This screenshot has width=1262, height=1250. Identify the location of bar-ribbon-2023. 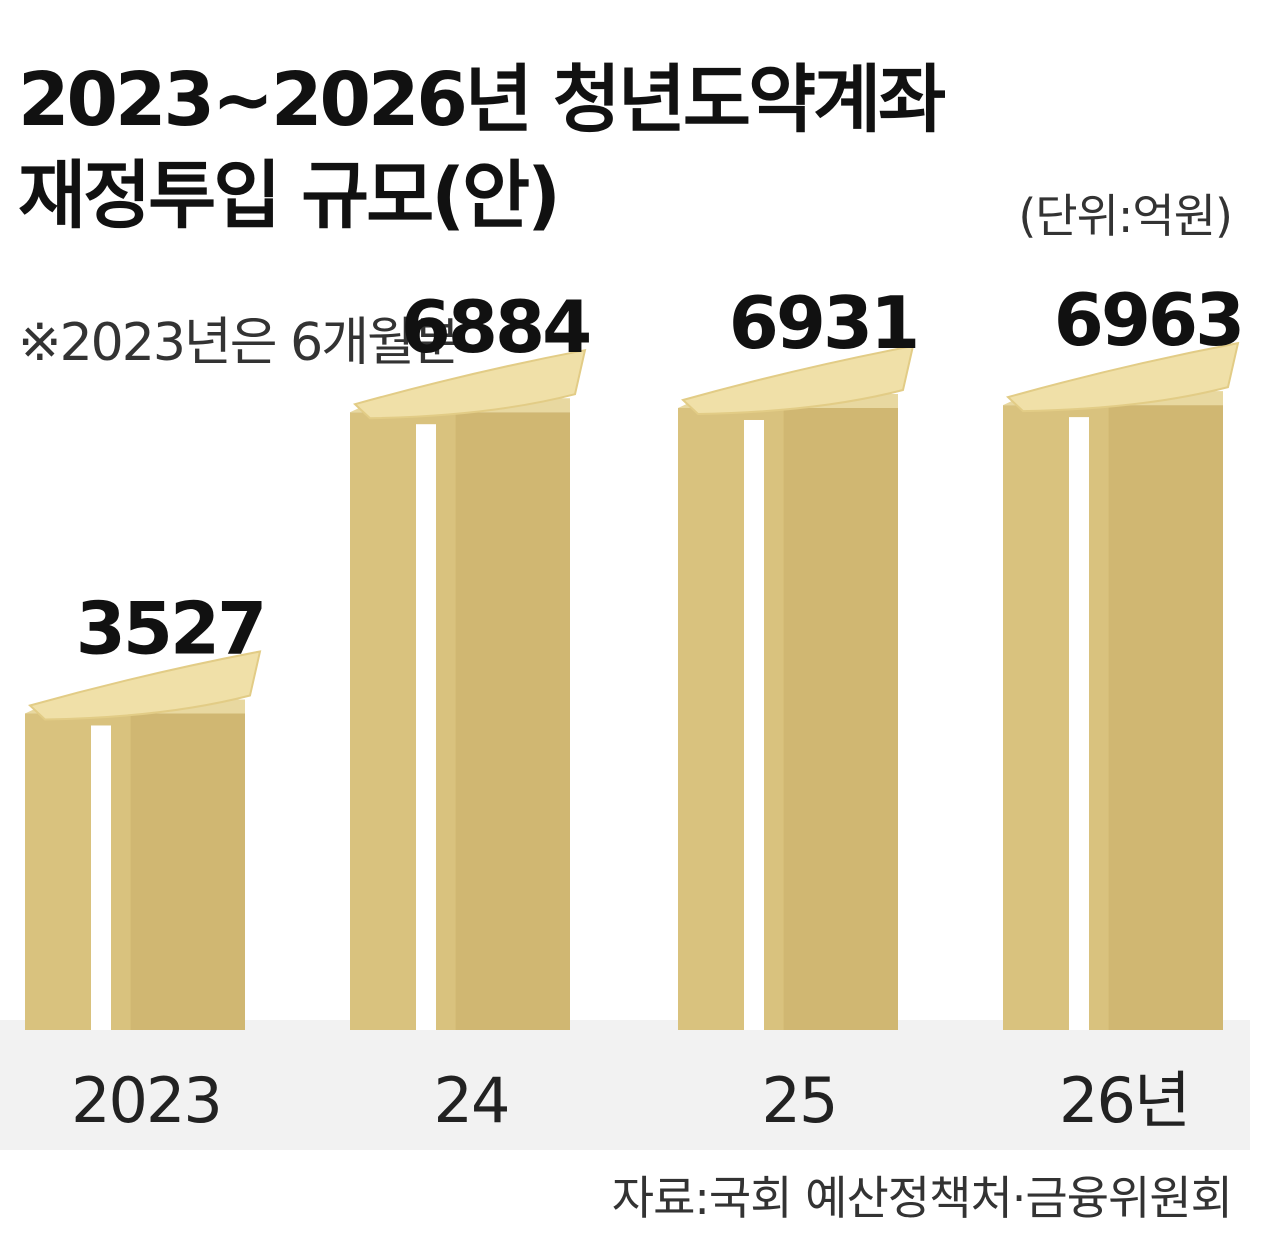
(101, 877).